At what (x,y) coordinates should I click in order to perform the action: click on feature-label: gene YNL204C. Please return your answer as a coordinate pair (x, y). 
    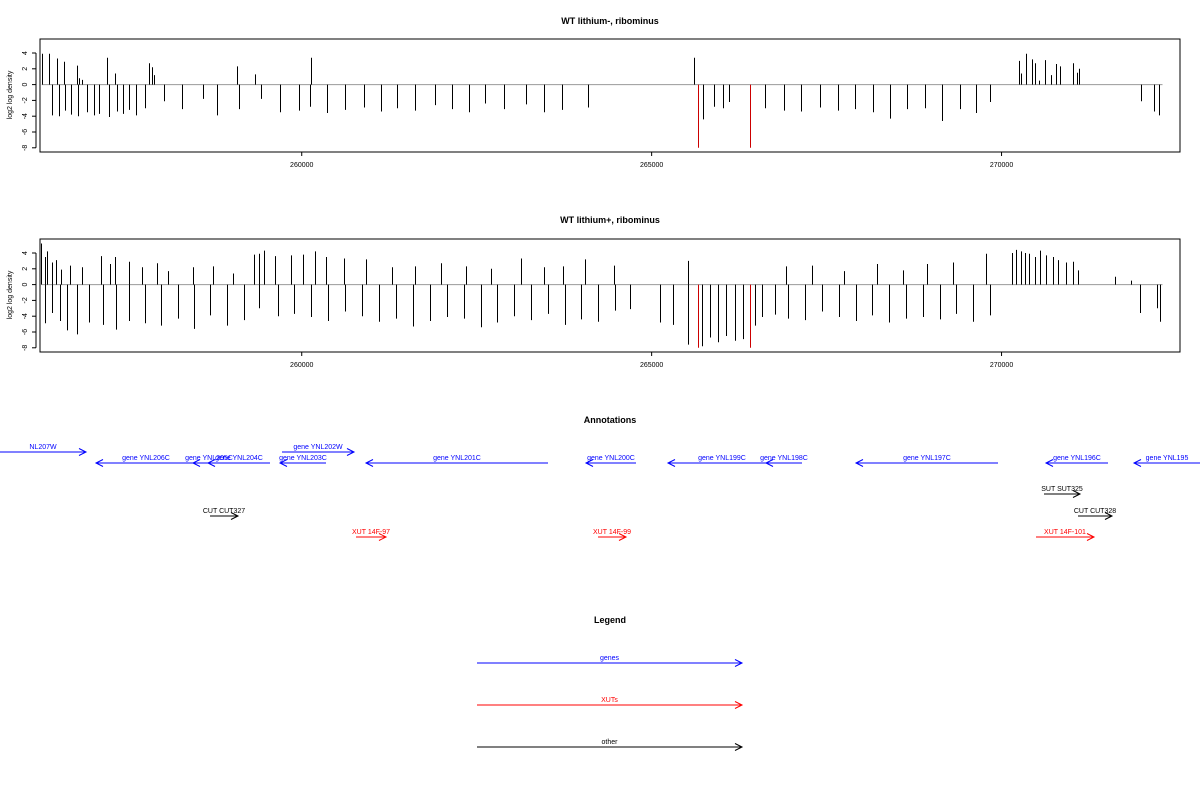
    Looking at the image, I should click on (239, 458).